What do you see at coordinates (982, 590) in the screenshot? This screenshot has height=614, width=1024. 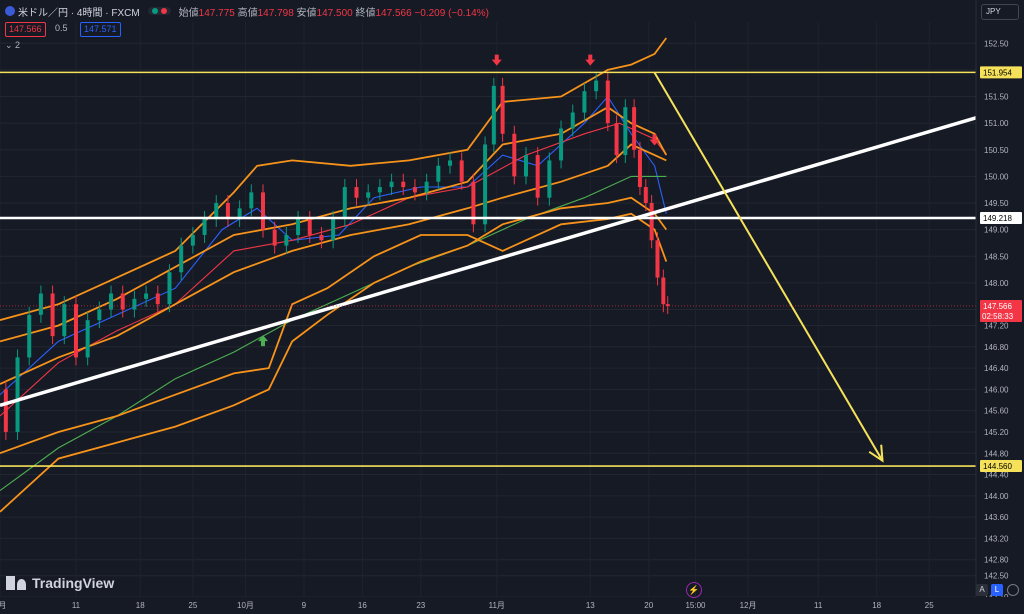 I see `auto-scale-button: A` at bounding box center [982, 590].